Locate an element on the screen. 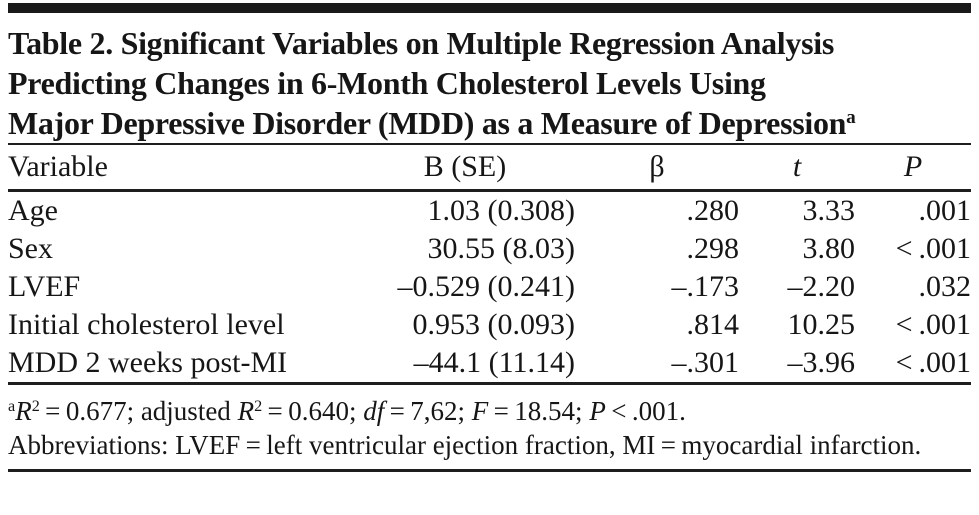 This screenshot has height=515, width=979. header-row: Variable B (SE) β t P is located at coordinates (489, 167).